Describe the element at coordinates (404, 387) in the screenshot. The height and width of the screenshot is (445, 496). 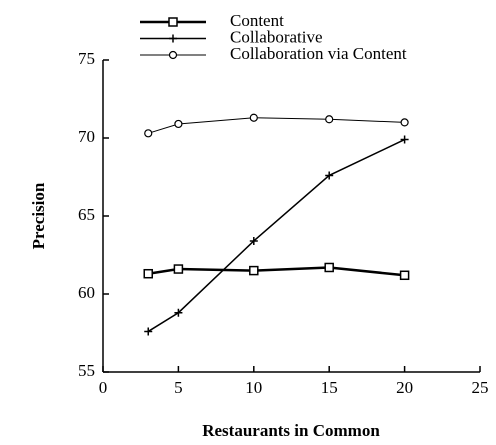
I see `x-tick-label: 20` at that location.